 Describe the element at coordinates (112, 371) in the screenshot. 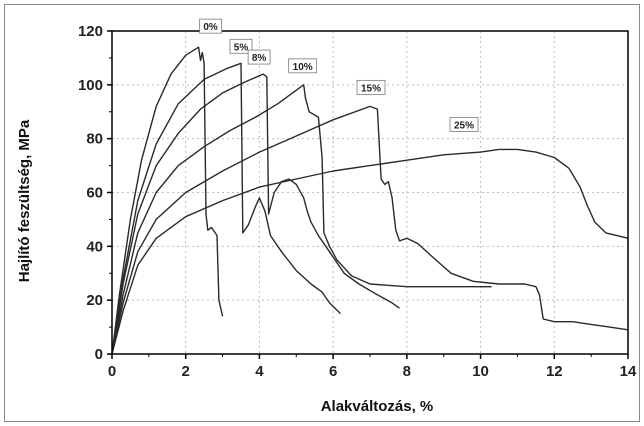

I see `x-tick-label: 0` at that location.